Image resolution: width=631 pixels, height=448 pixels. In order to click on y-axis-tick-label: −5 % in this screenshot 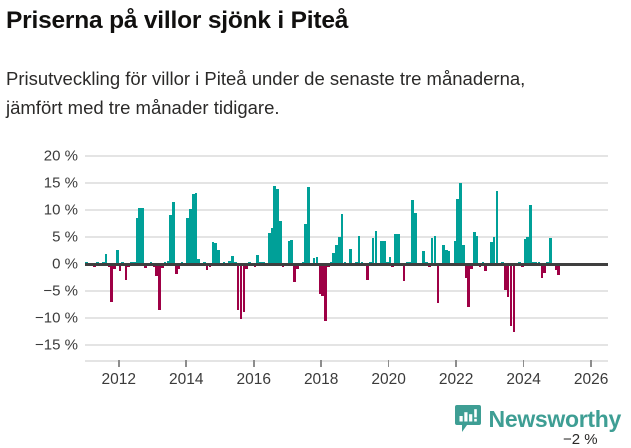, I will do `click(60, 291)`.